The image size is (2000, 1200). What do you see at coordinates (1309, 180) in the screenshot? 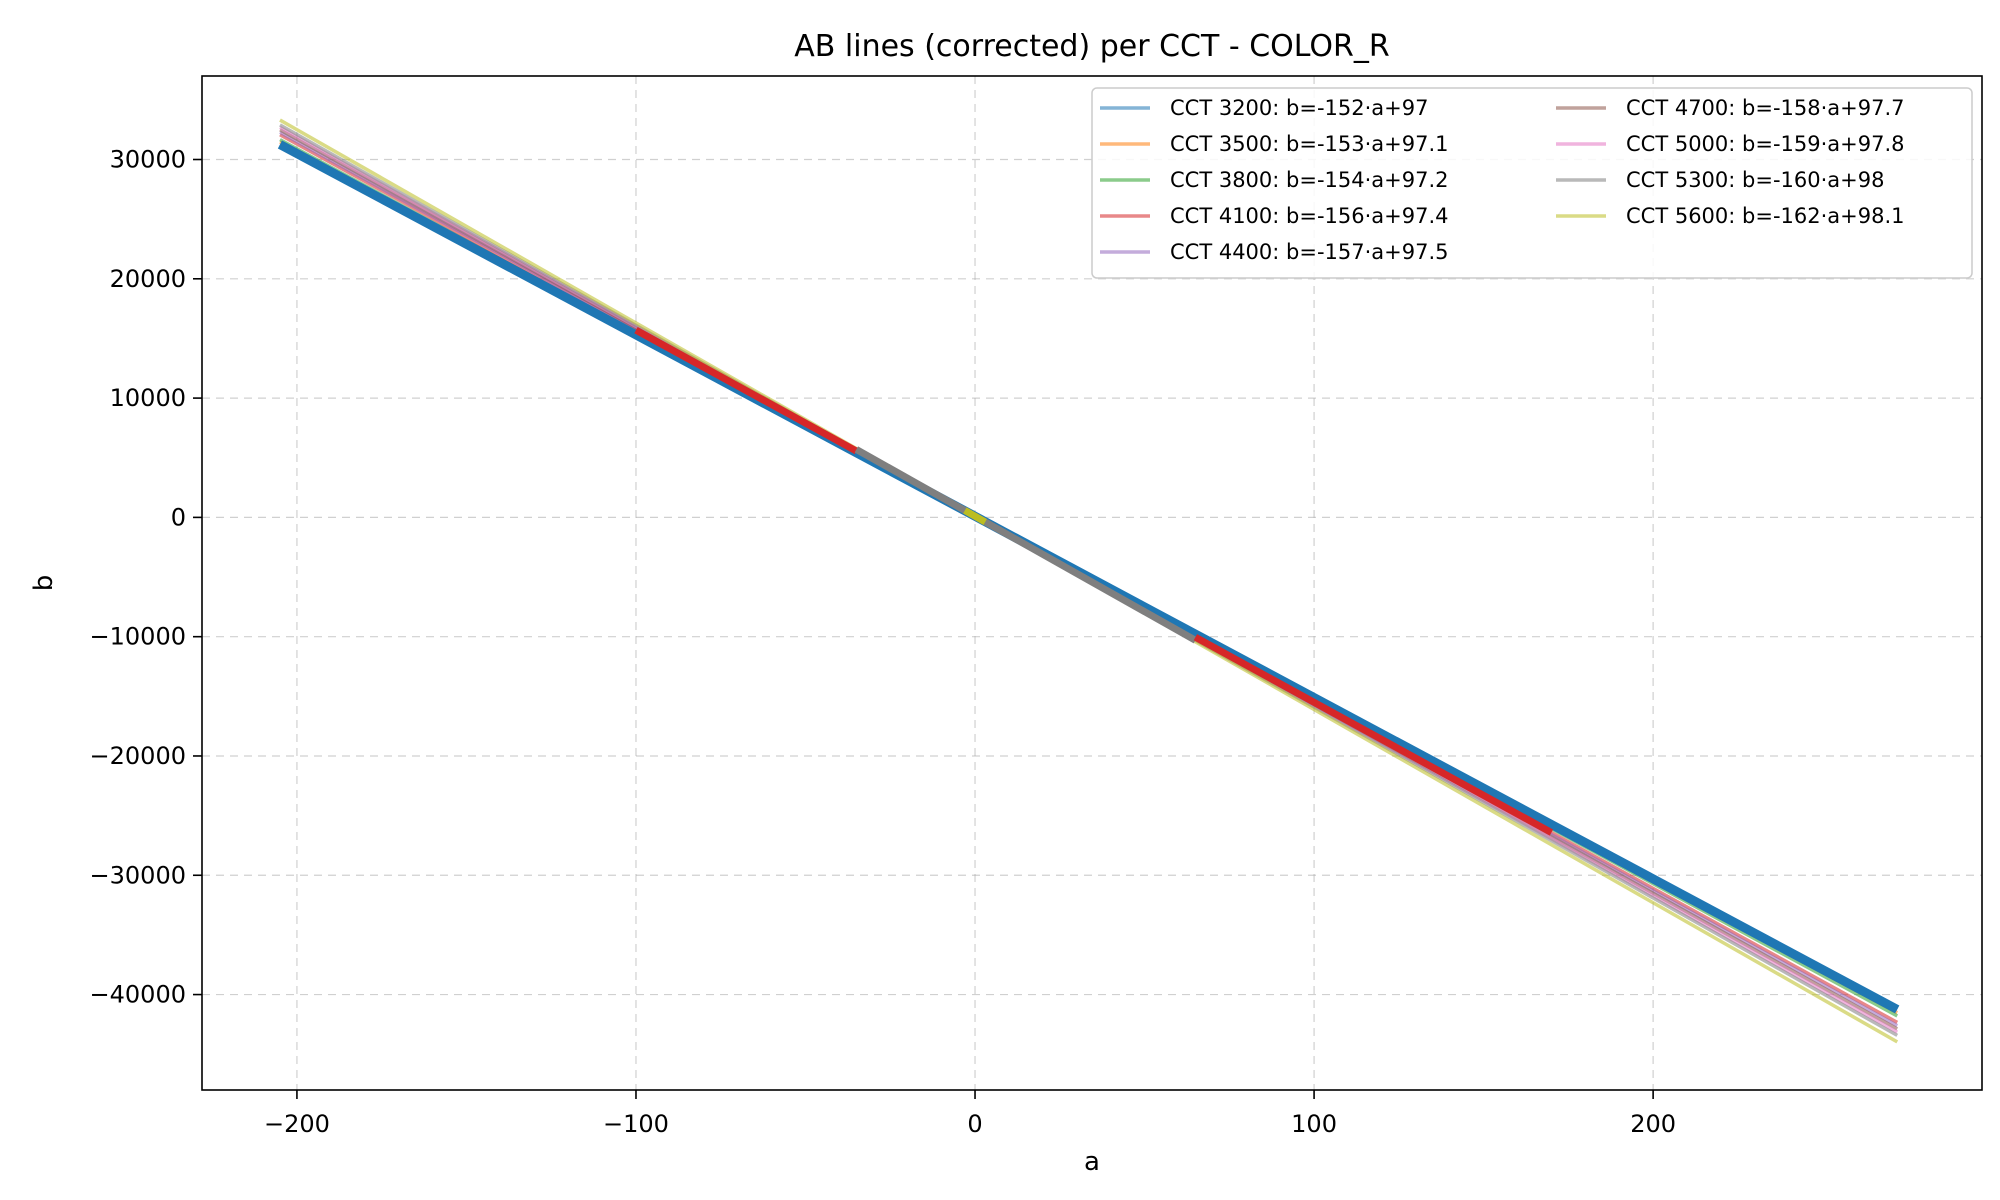
I see `legend-label-2: CCT 3800: b=-154·a+97.2` at bounding box center [1309, 180].